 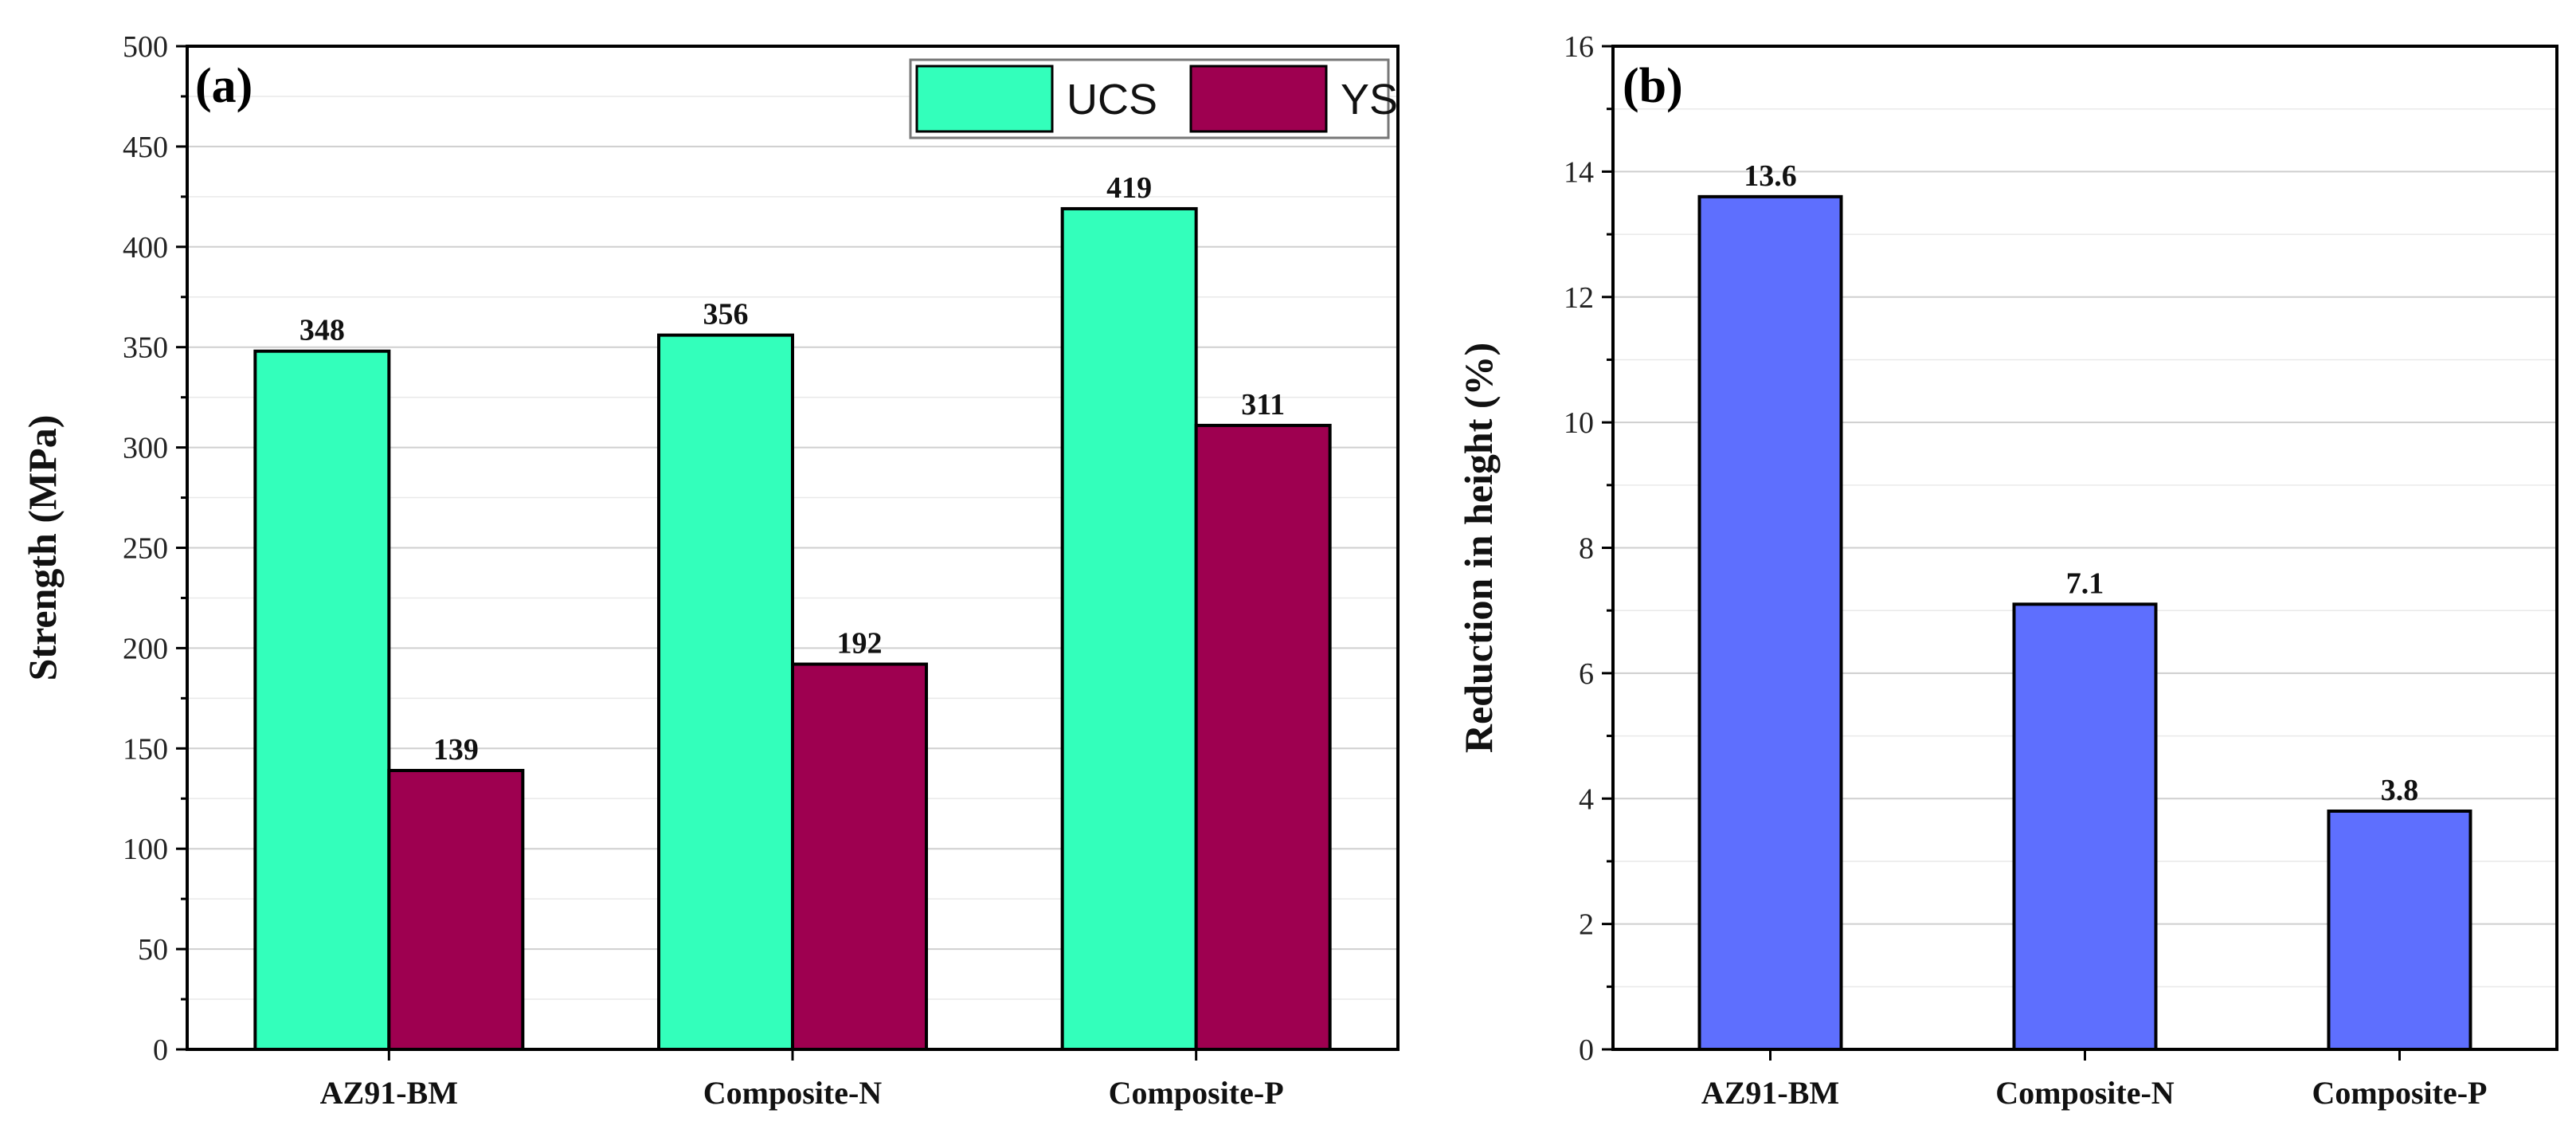 What do you see at coordinates (1263, 737) in the screenshot?
I see `bar-ys-composite-p` at bounding box center [1263, 737].